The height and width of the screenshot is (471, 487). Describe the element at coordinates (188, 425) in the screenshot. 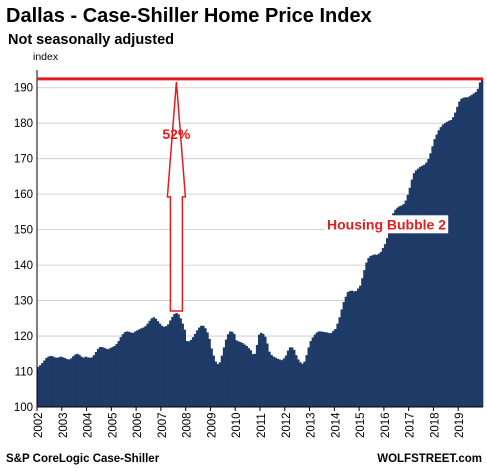

I see `x-tick-label: 2008` at that location.